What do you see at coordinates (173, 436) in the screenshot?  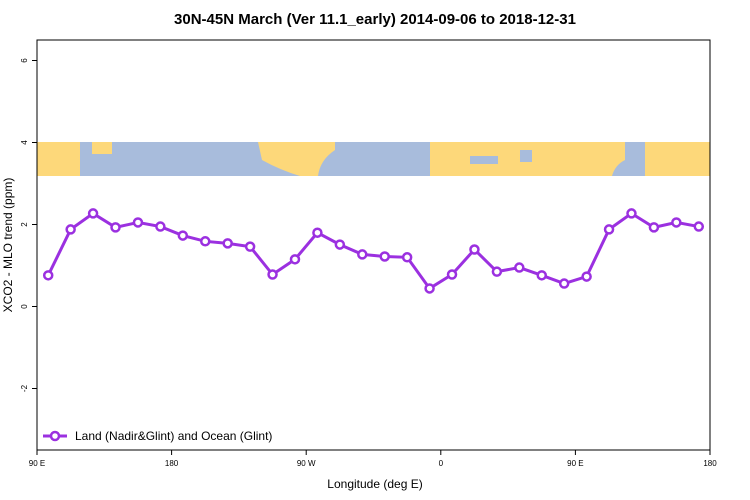 I see `legend-label: Land (Nadir&Glint) and Ocean (Glint)` at bounding box center [173, 436].